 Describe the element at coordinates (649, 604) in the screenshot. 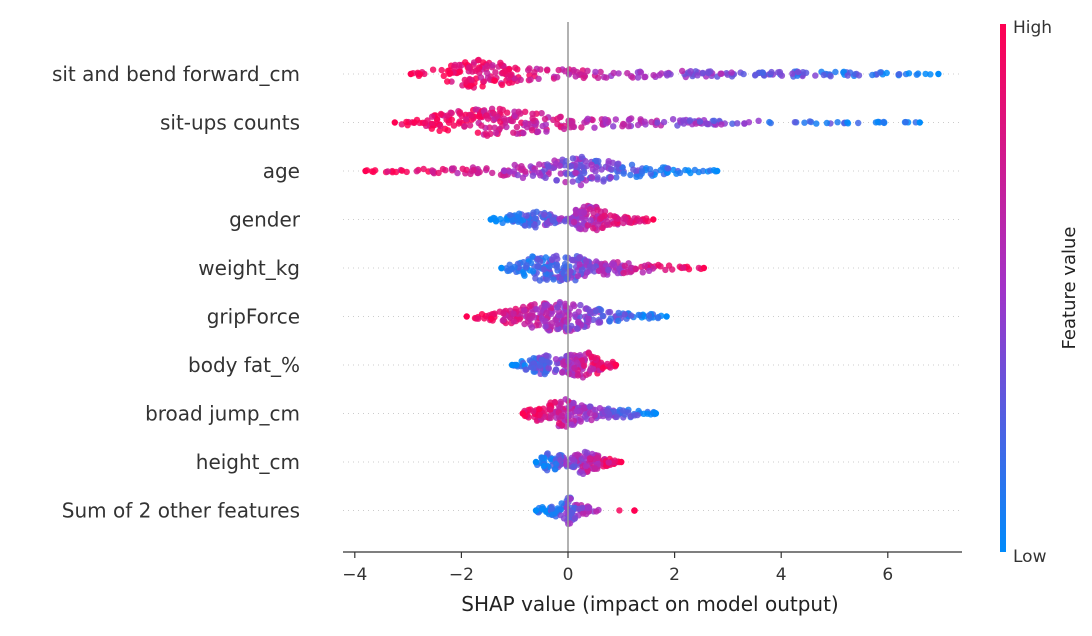

I see `x-axis-title: SHAP value (impact on model output)` at that location.